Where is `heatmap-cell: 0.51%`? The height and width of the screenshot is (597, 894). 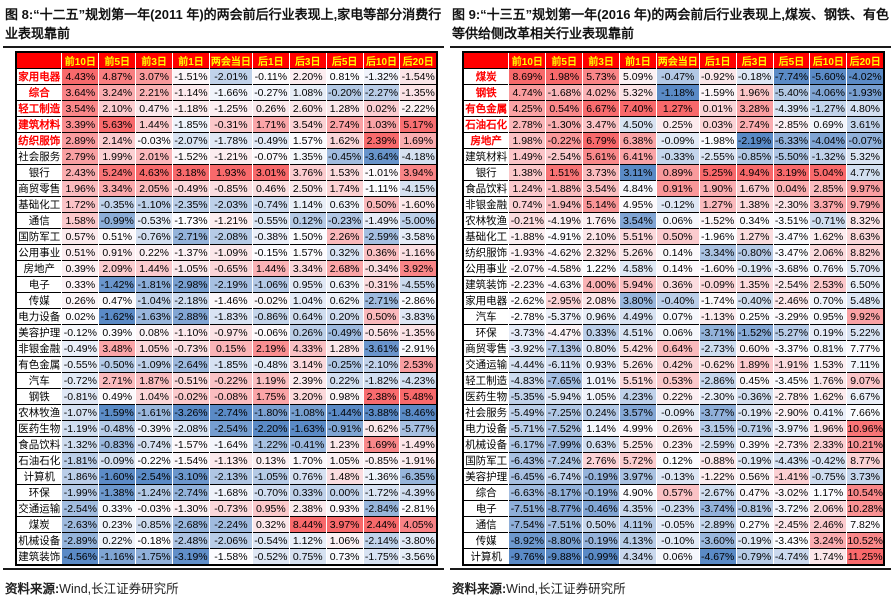 heatmap-cell: 0.51% is located at coordinates (117, 236).